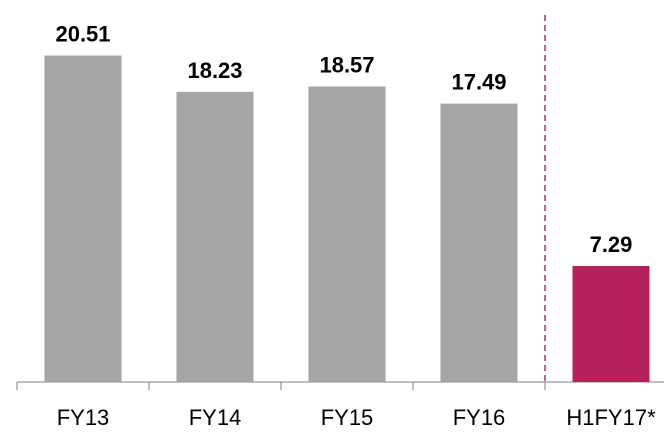 This screenshot has width=664, height=435. What do you see at coordinates (479, 417) in the screenshot?
I see `x-tick-label: FY16` at bounding box center [479, 417].